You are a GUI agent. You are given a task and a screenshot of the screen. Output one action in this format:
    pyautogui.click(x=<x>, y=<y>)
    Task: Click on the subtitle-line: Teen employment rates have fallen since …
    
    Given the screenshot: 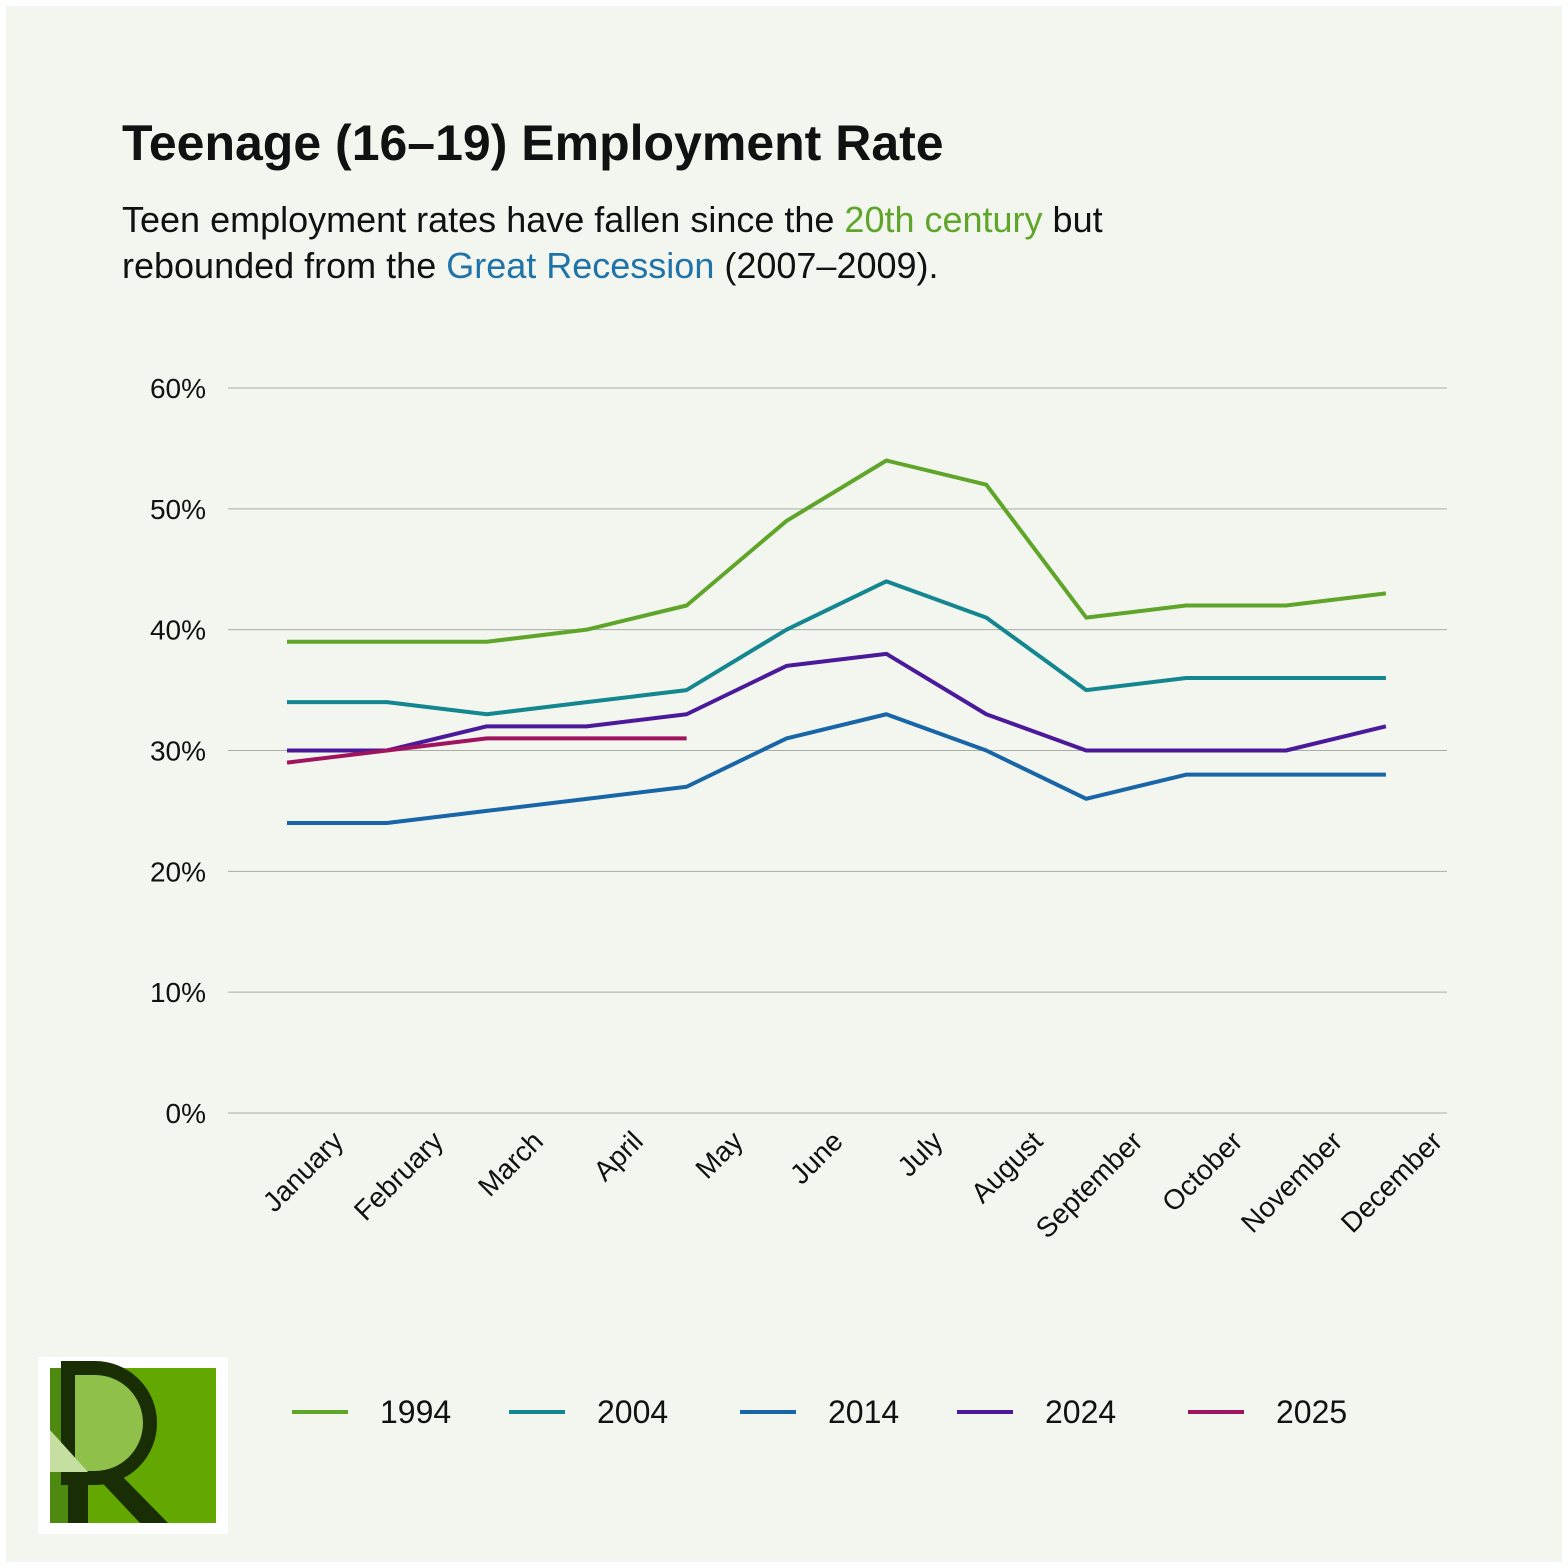 What is the action you would take?
    pyautogui.click(x=612, y=219)
    